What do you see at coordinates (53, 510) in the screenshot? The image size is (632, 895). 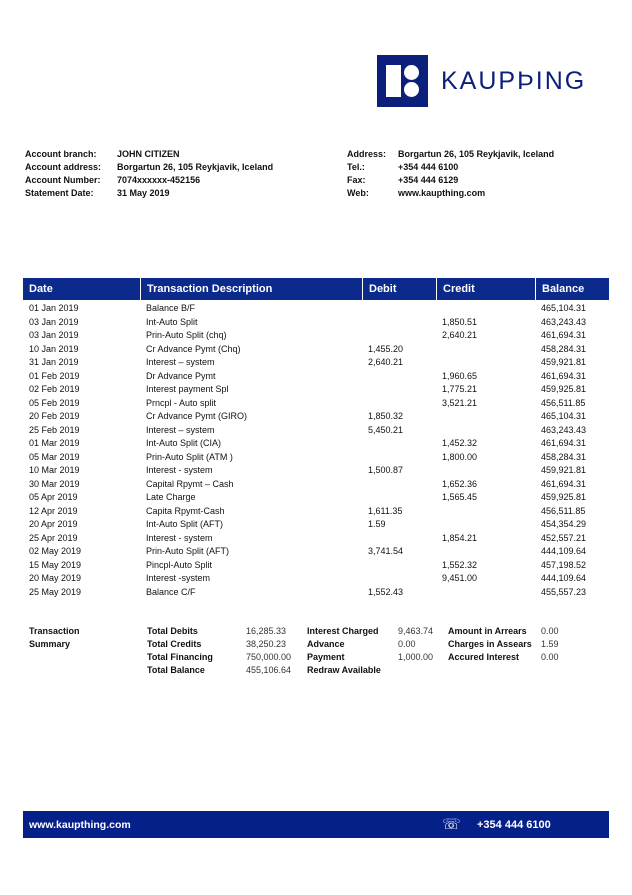 I see `cell-date: 12 Apr 2019` at bounding box center [53, 510].